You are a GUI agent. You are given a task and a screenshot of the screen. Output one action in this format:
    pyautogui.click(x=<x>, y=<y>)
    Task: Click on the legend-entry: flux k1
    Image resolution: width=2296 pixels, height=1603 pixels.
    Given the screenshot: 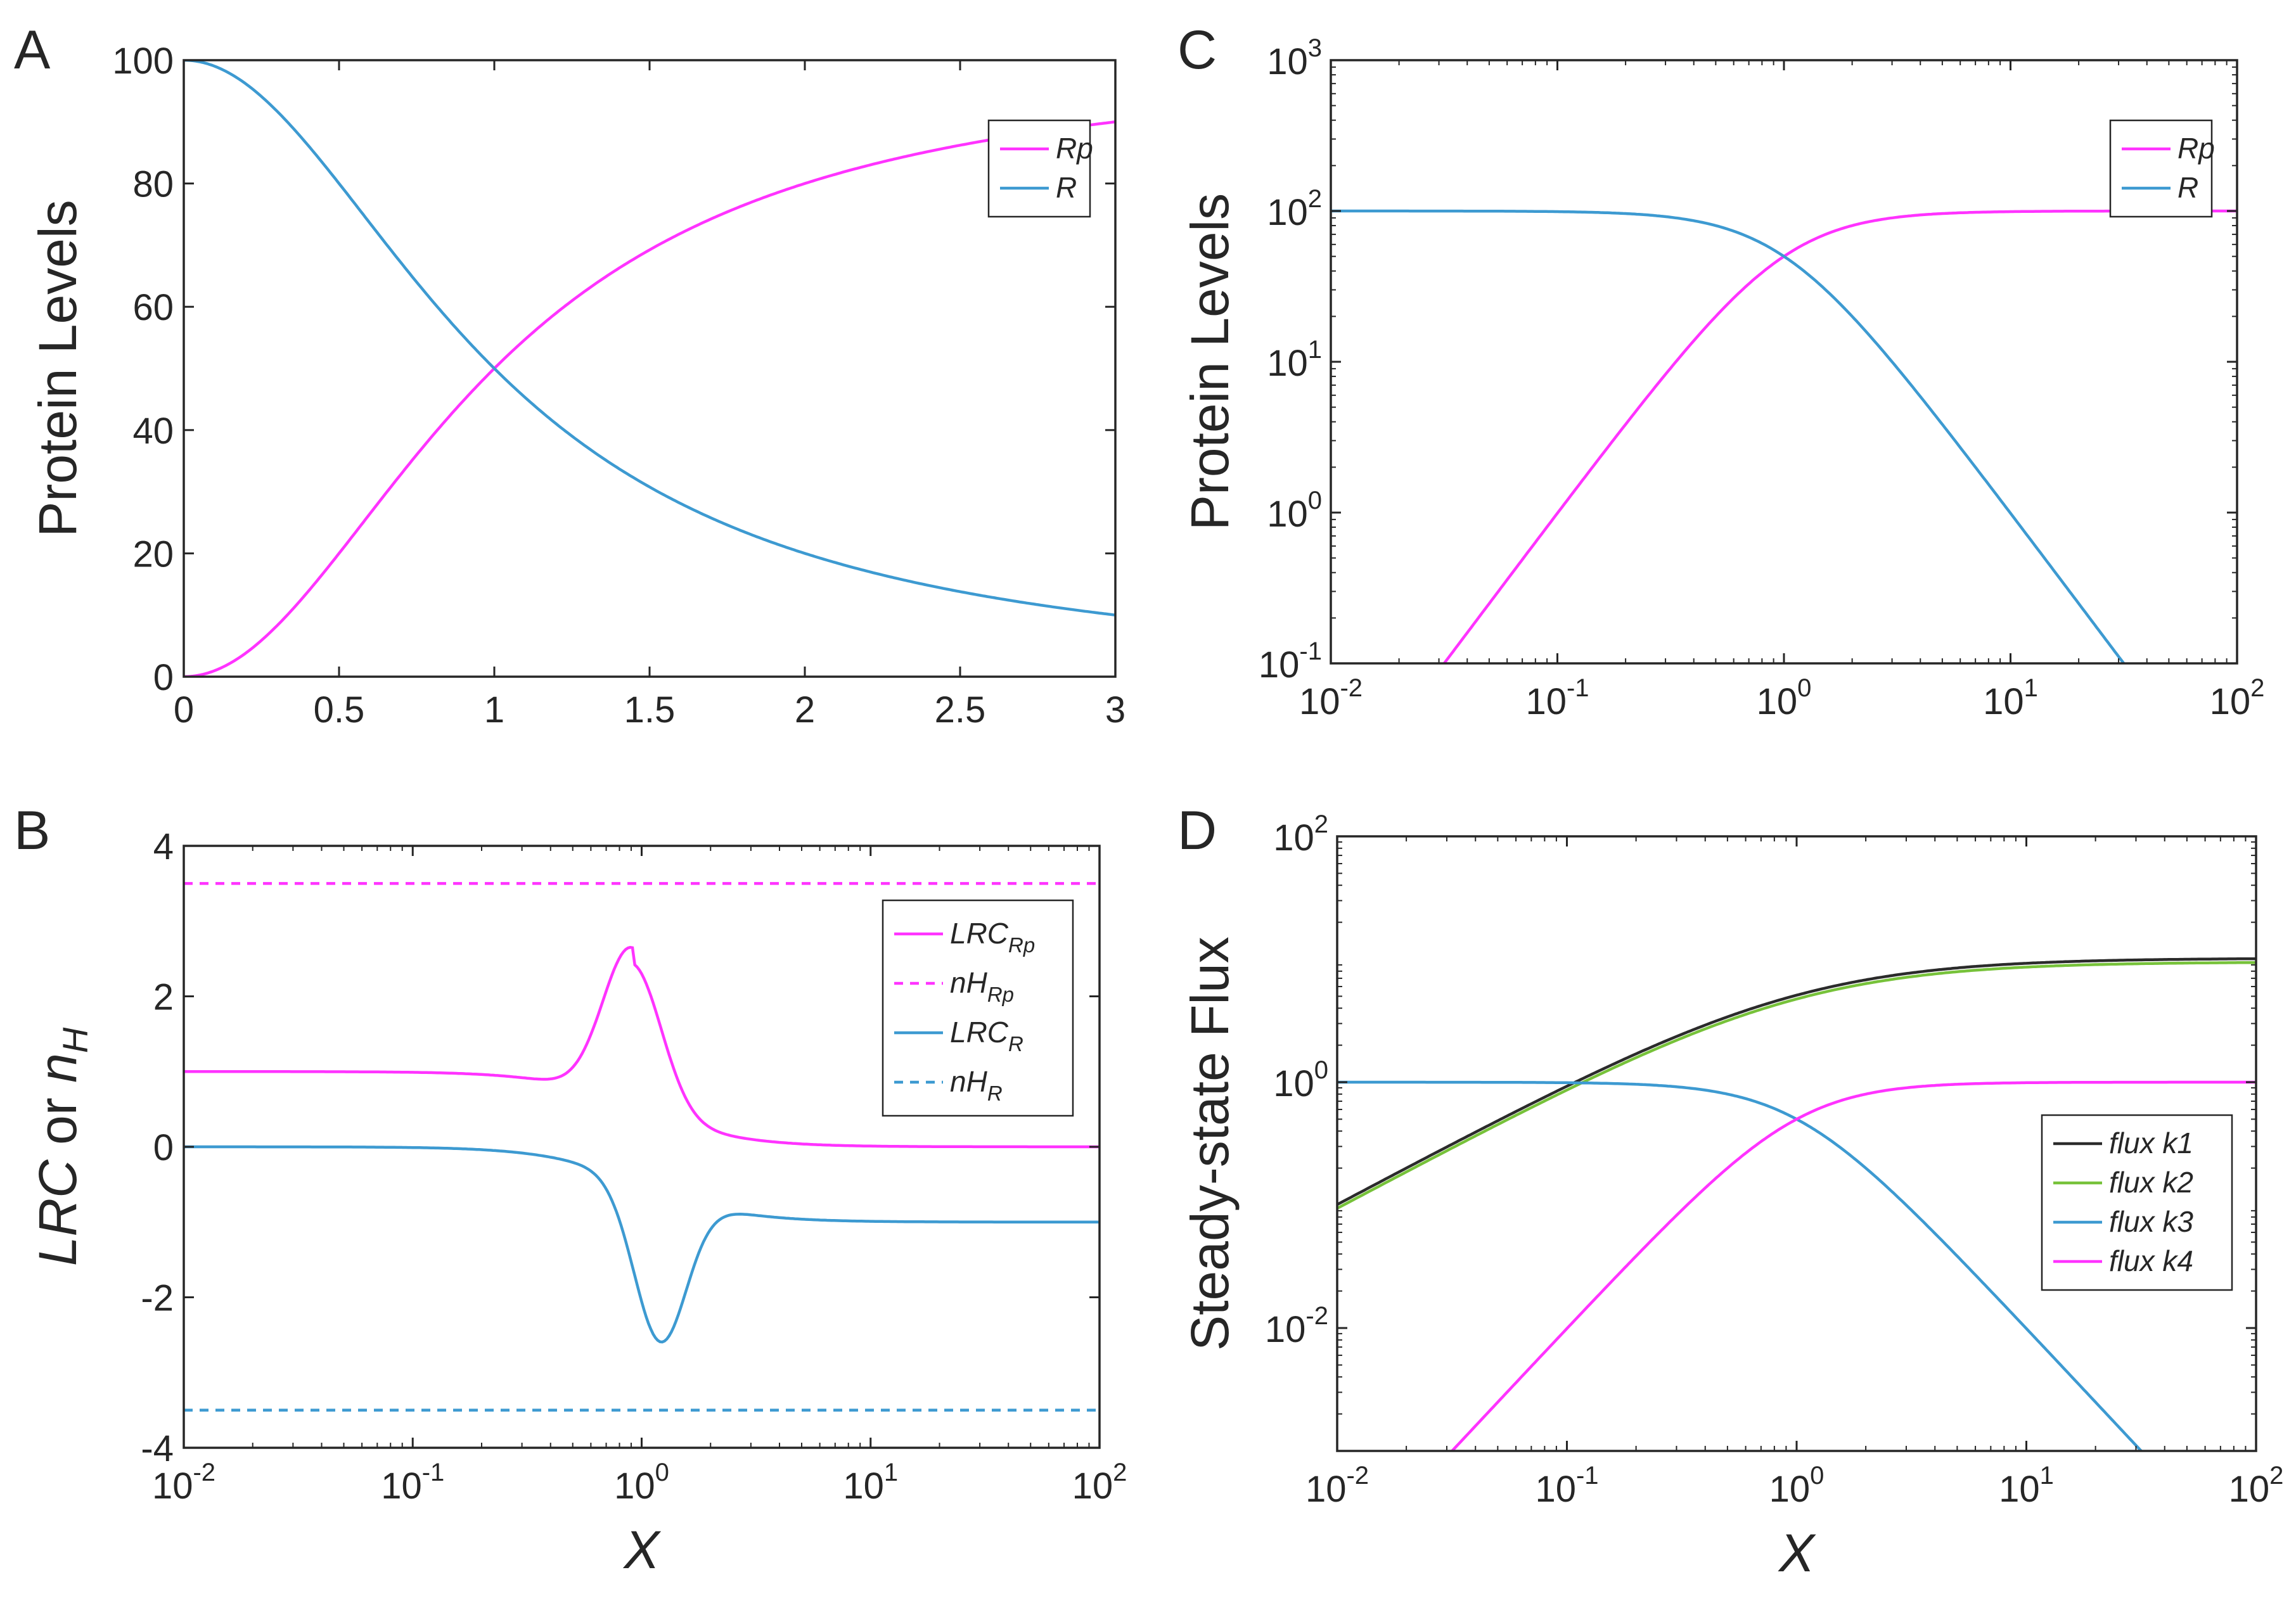 What is the action you would take?
    pyautogui.click(x=2151, y=1143)
    